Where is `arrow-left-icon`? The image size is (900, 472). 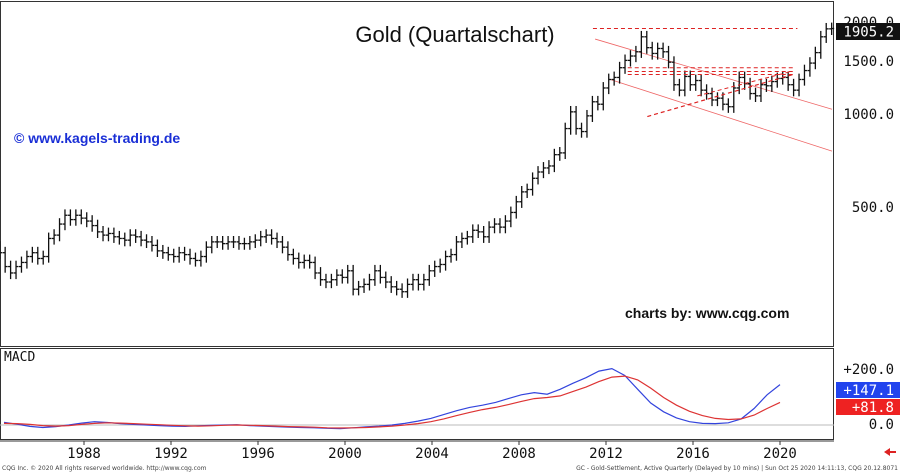
arrow-left-icon is located at coordinates (890, 452).